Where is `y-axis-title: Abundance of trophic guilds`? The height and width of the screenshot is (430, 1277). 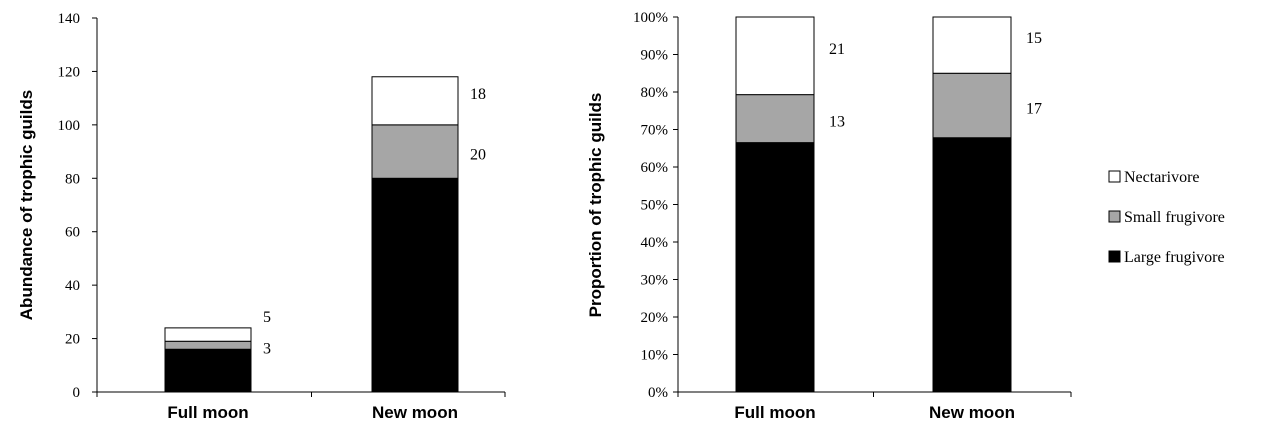
y-axis-title: Abundance of trophic guilds is located at coordinates (26, 205).